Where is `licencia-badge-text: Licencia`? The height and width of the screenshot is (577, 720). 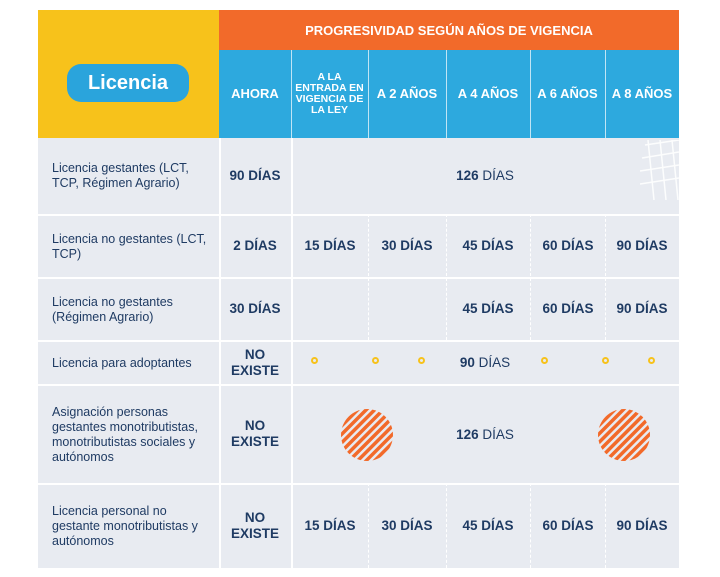 licencia-badge-text: Licencia is located at coordinates (128, 82).